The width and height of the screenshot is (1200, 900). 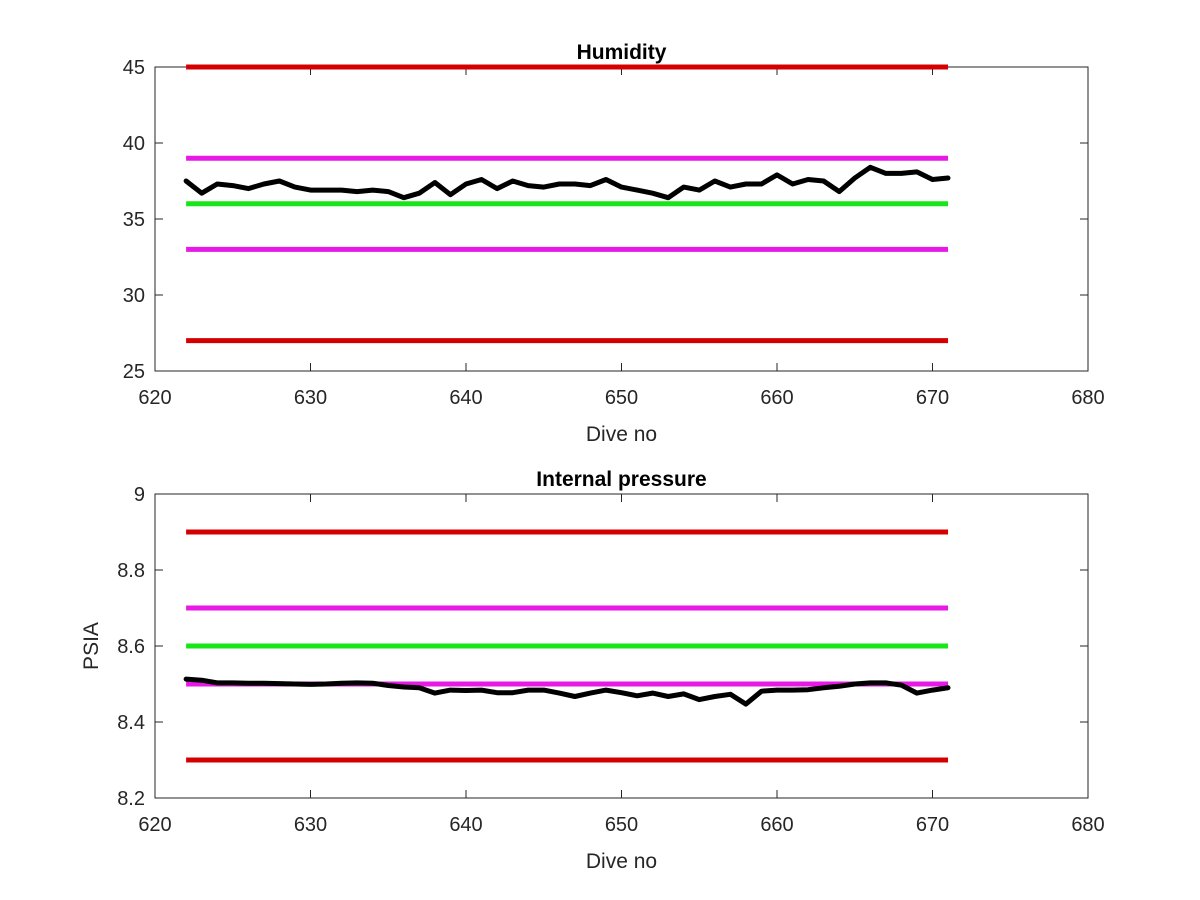 I want to click on y-tick-label: 40, so click(x=134, y=144).